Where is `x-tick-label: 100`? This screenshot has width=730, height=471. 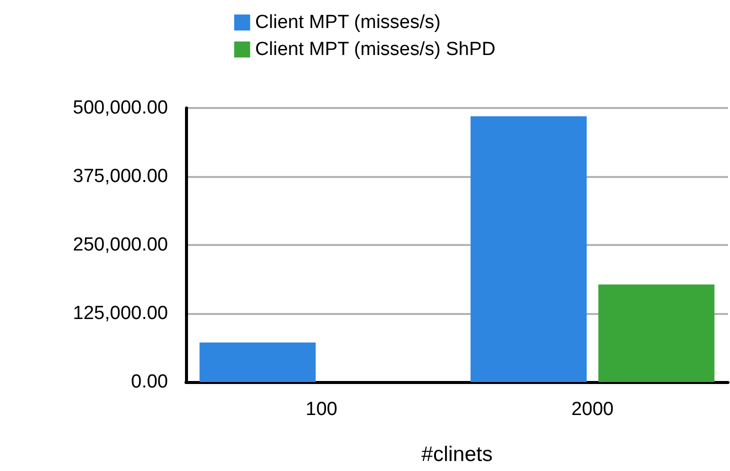
x-tick-label: 100 is located at coordinates (322, 409).